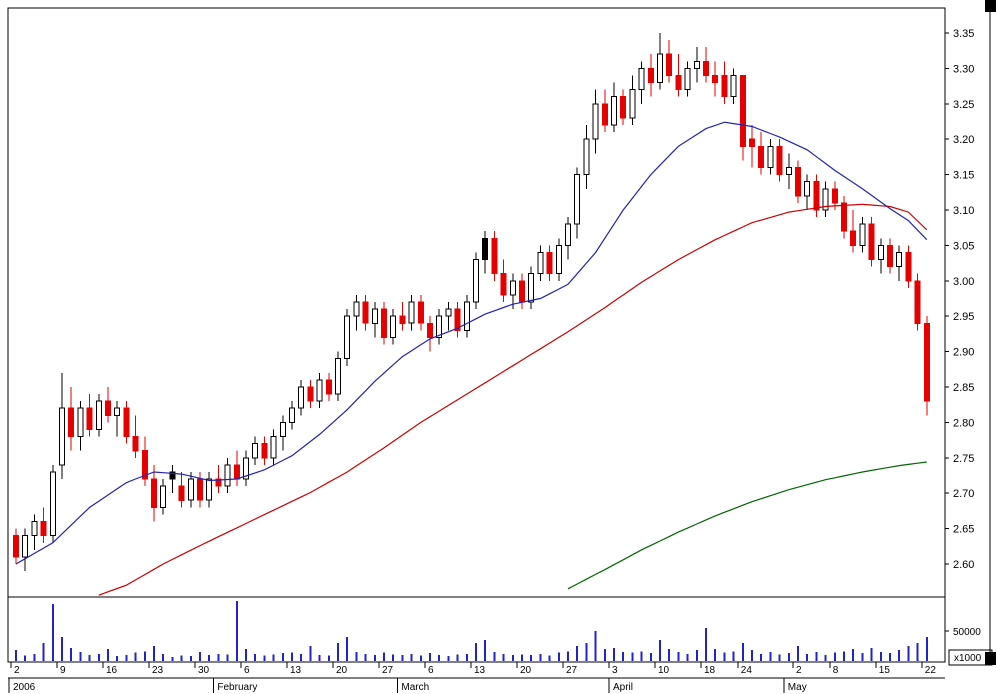 This screenshot has width=996, height=694. I want to click on x-axis-day-label: 30, so click(204, 670).